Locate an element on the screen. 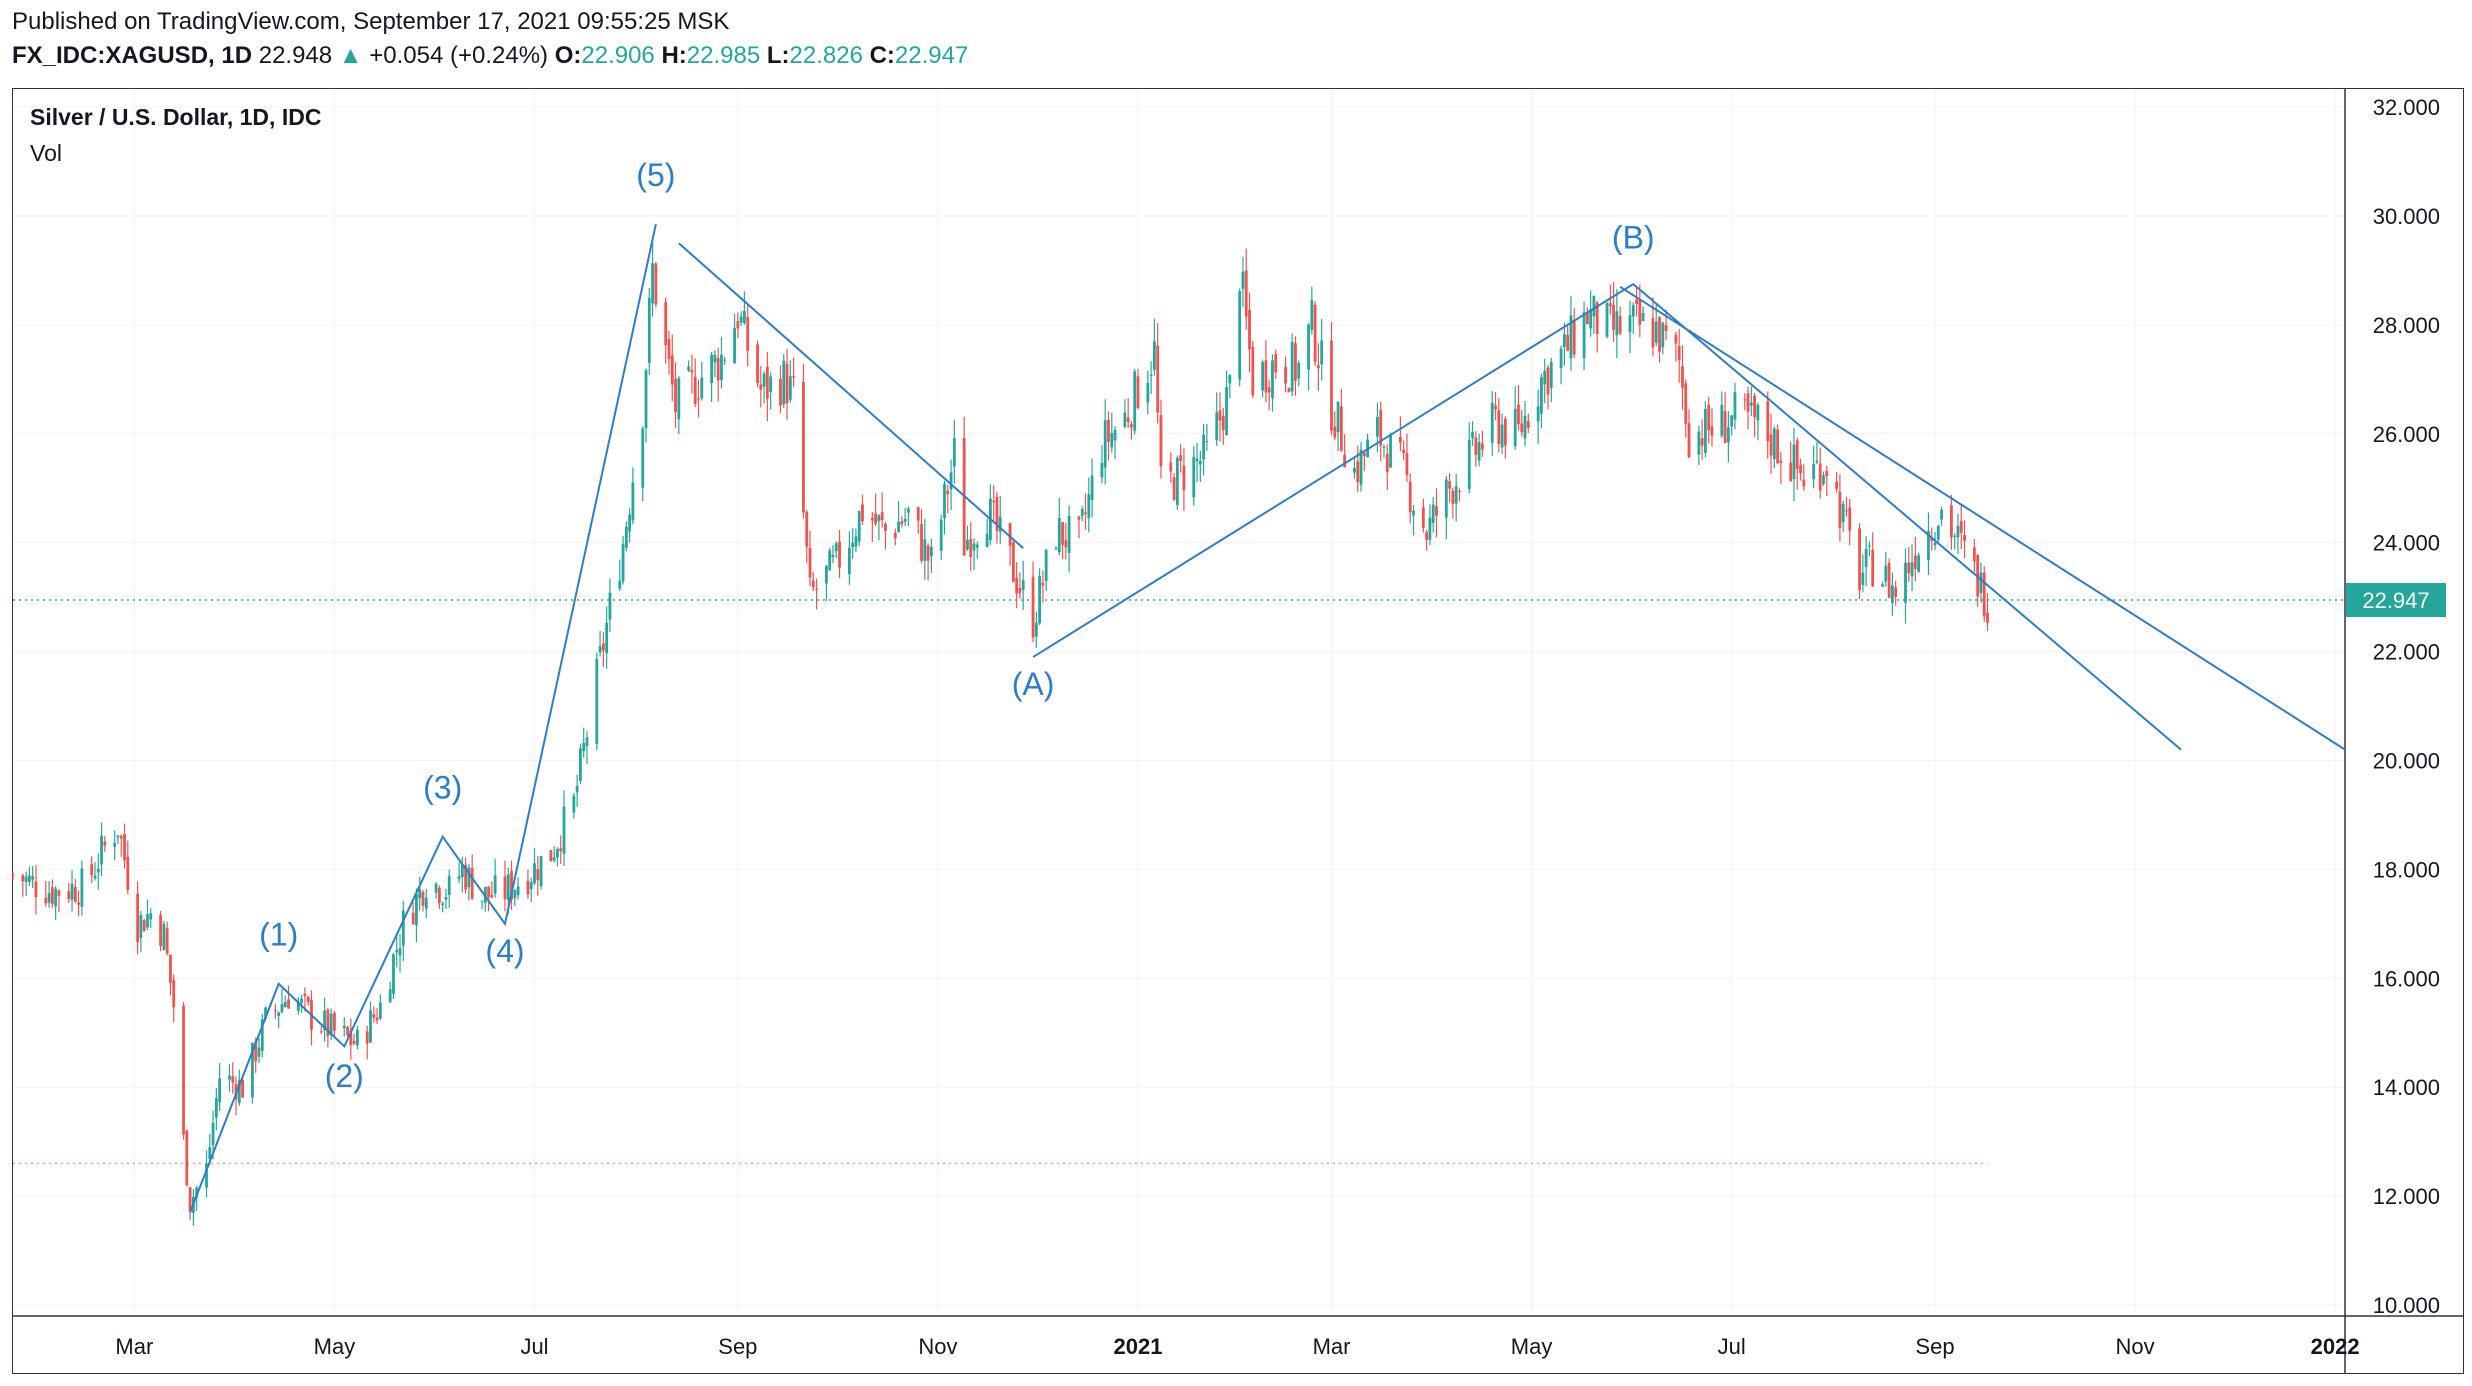  x-tick-label: Jul is located at coordinates (534, 1346).